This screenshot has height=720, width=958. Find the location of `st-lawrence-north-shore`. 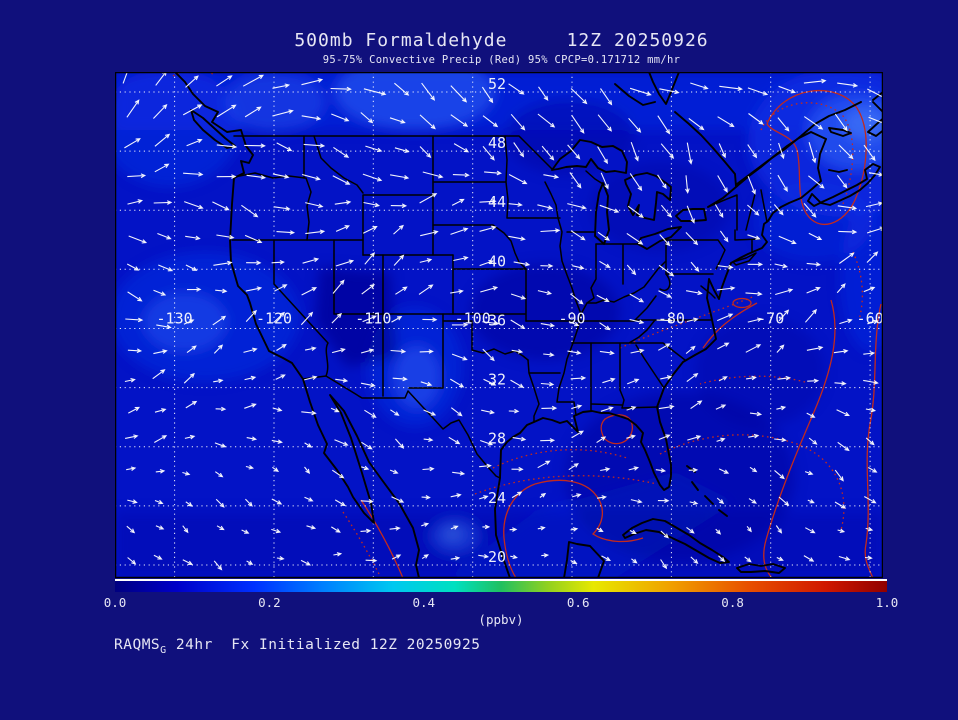

st-lawrence-north-shore is located at coordinates (799, 143).